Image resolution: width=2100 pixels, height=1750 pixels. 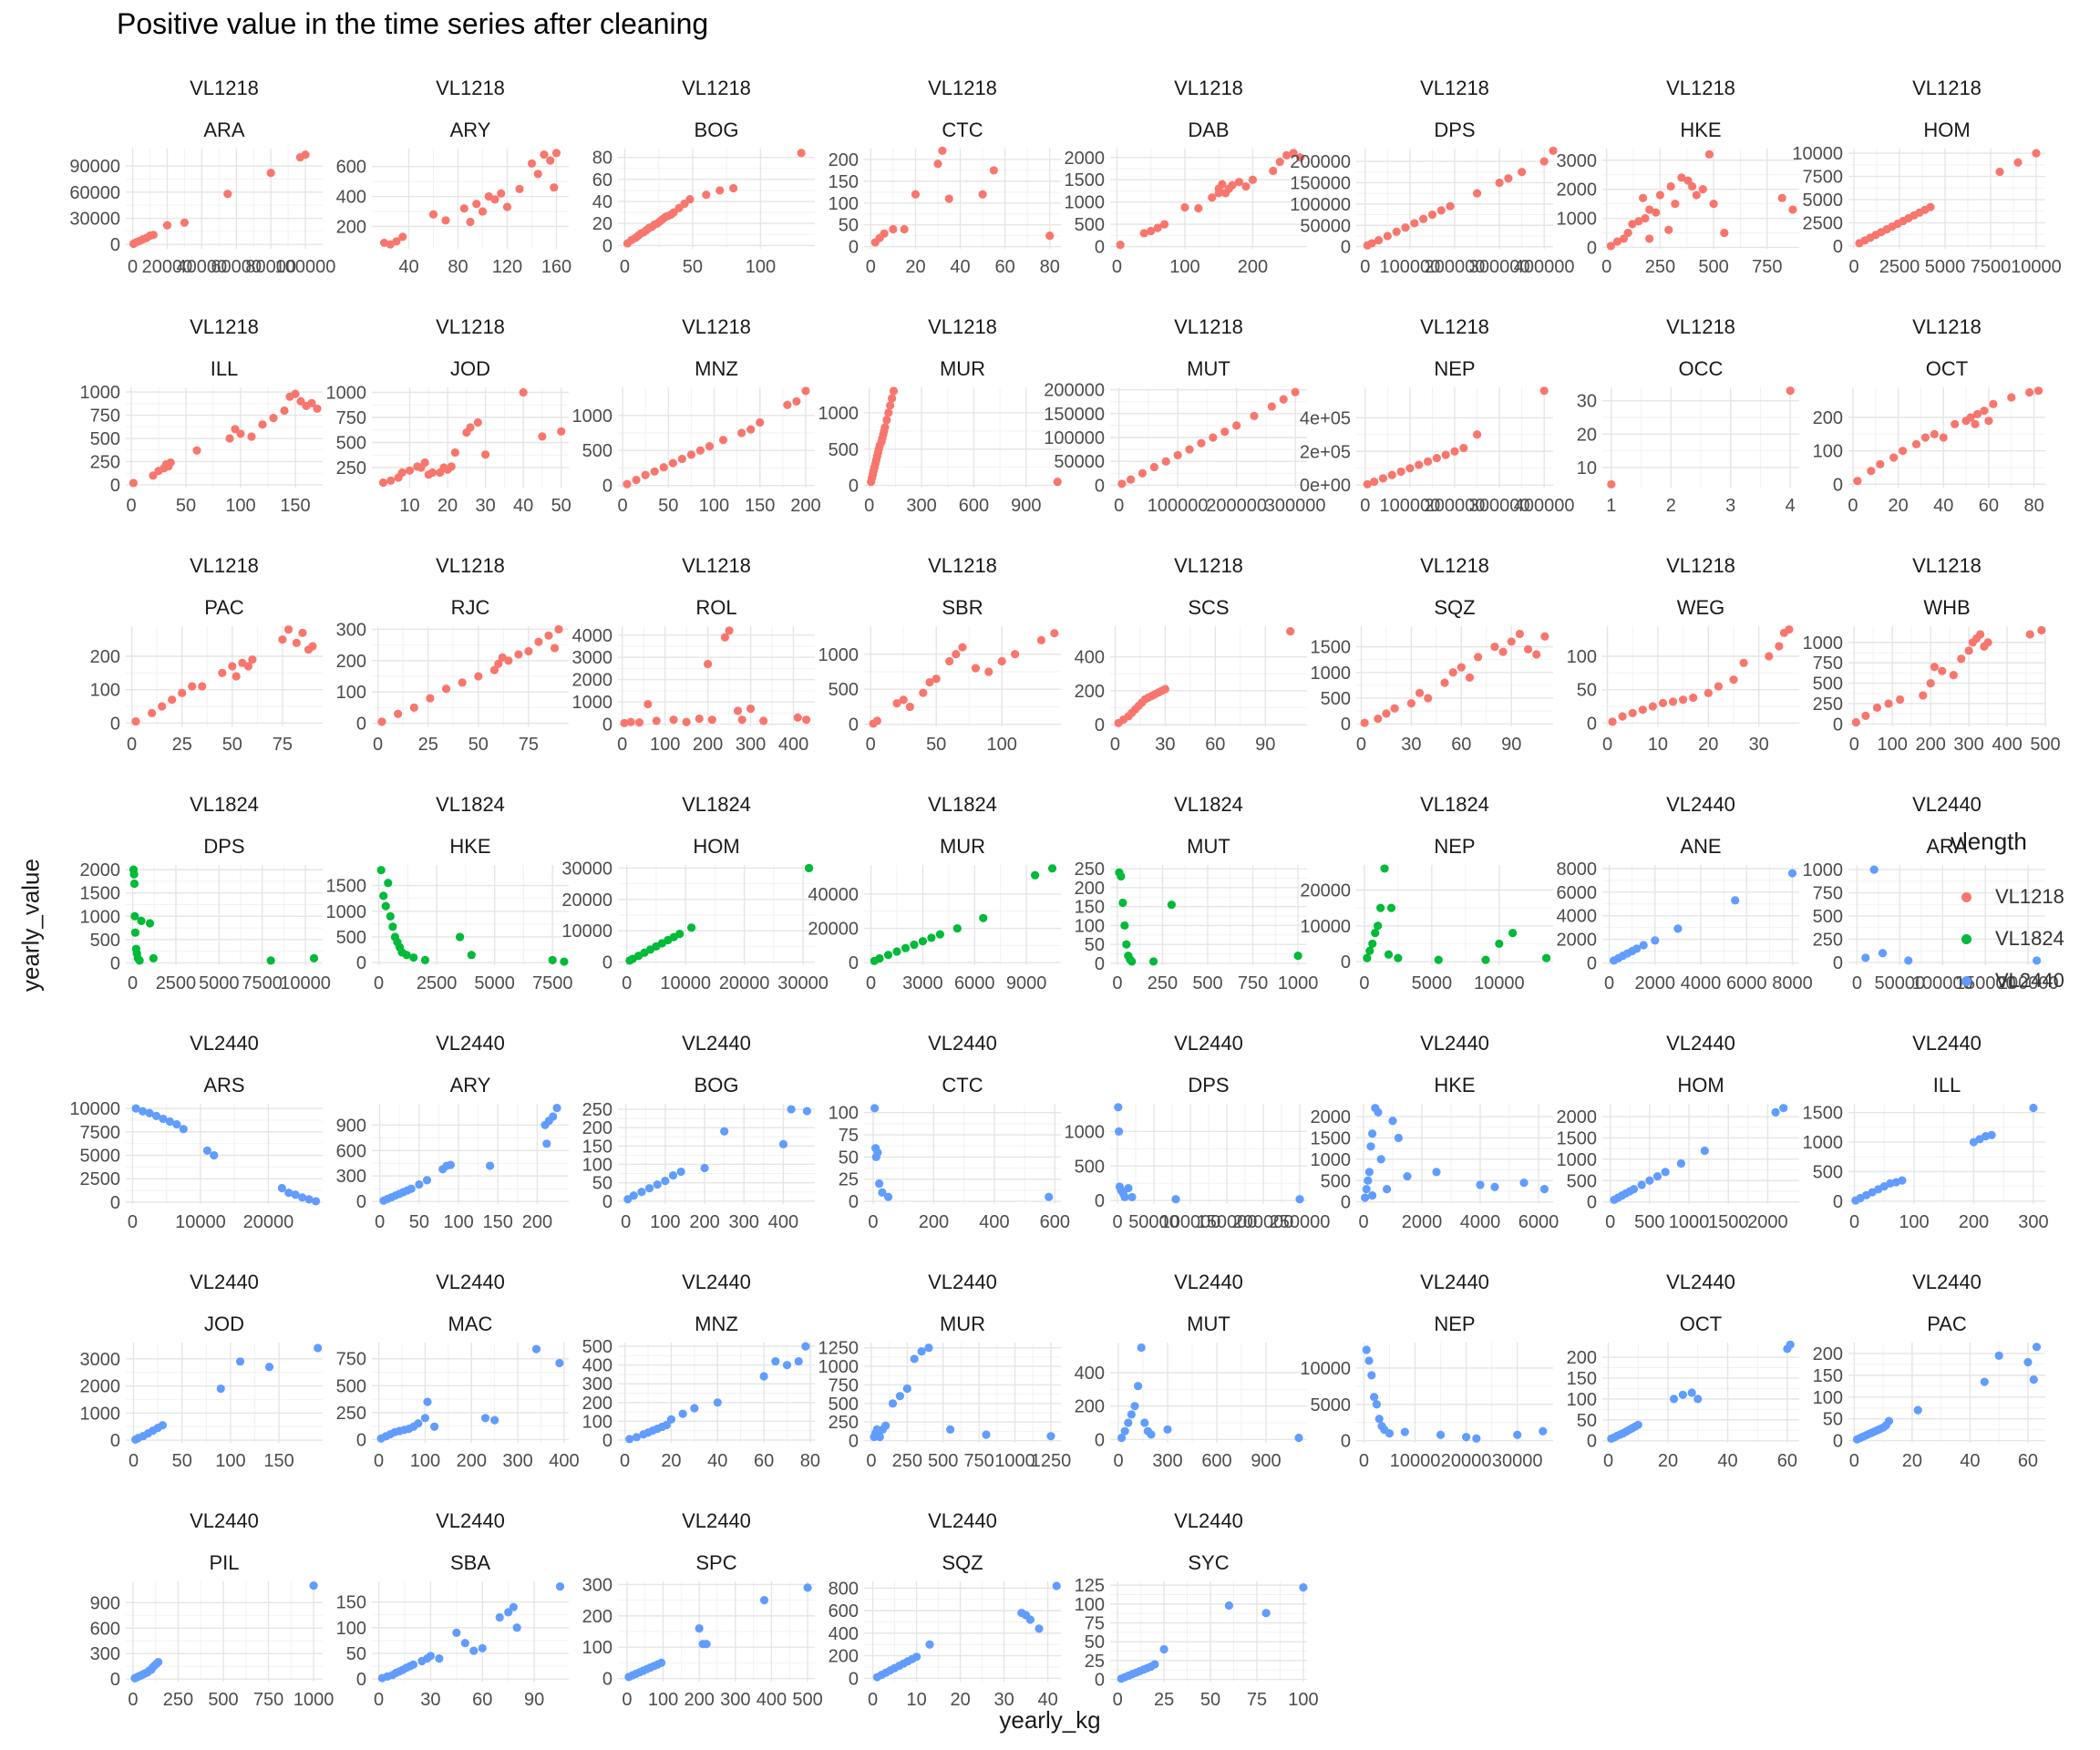 What do you see at coordinates (1828, 452) in the screenshot?
I see `y-tick-label: 100` at bounding box center [1828, 452].